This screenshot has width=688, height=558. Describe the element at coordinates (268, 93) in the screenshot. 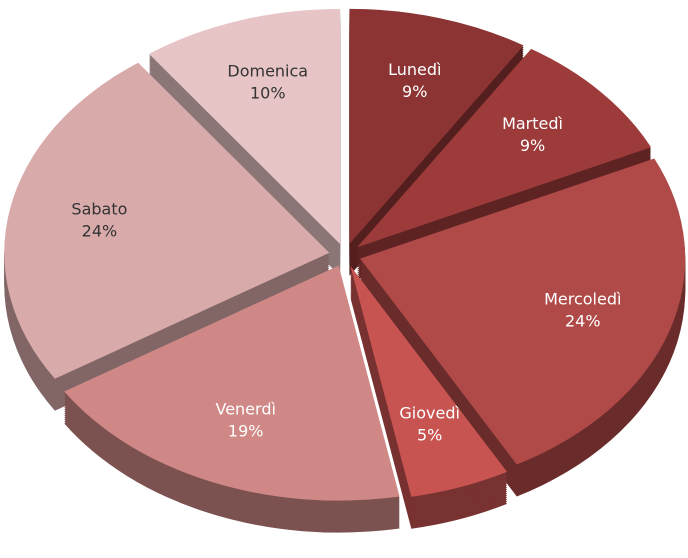

I see `value-label: 10%` at that location.